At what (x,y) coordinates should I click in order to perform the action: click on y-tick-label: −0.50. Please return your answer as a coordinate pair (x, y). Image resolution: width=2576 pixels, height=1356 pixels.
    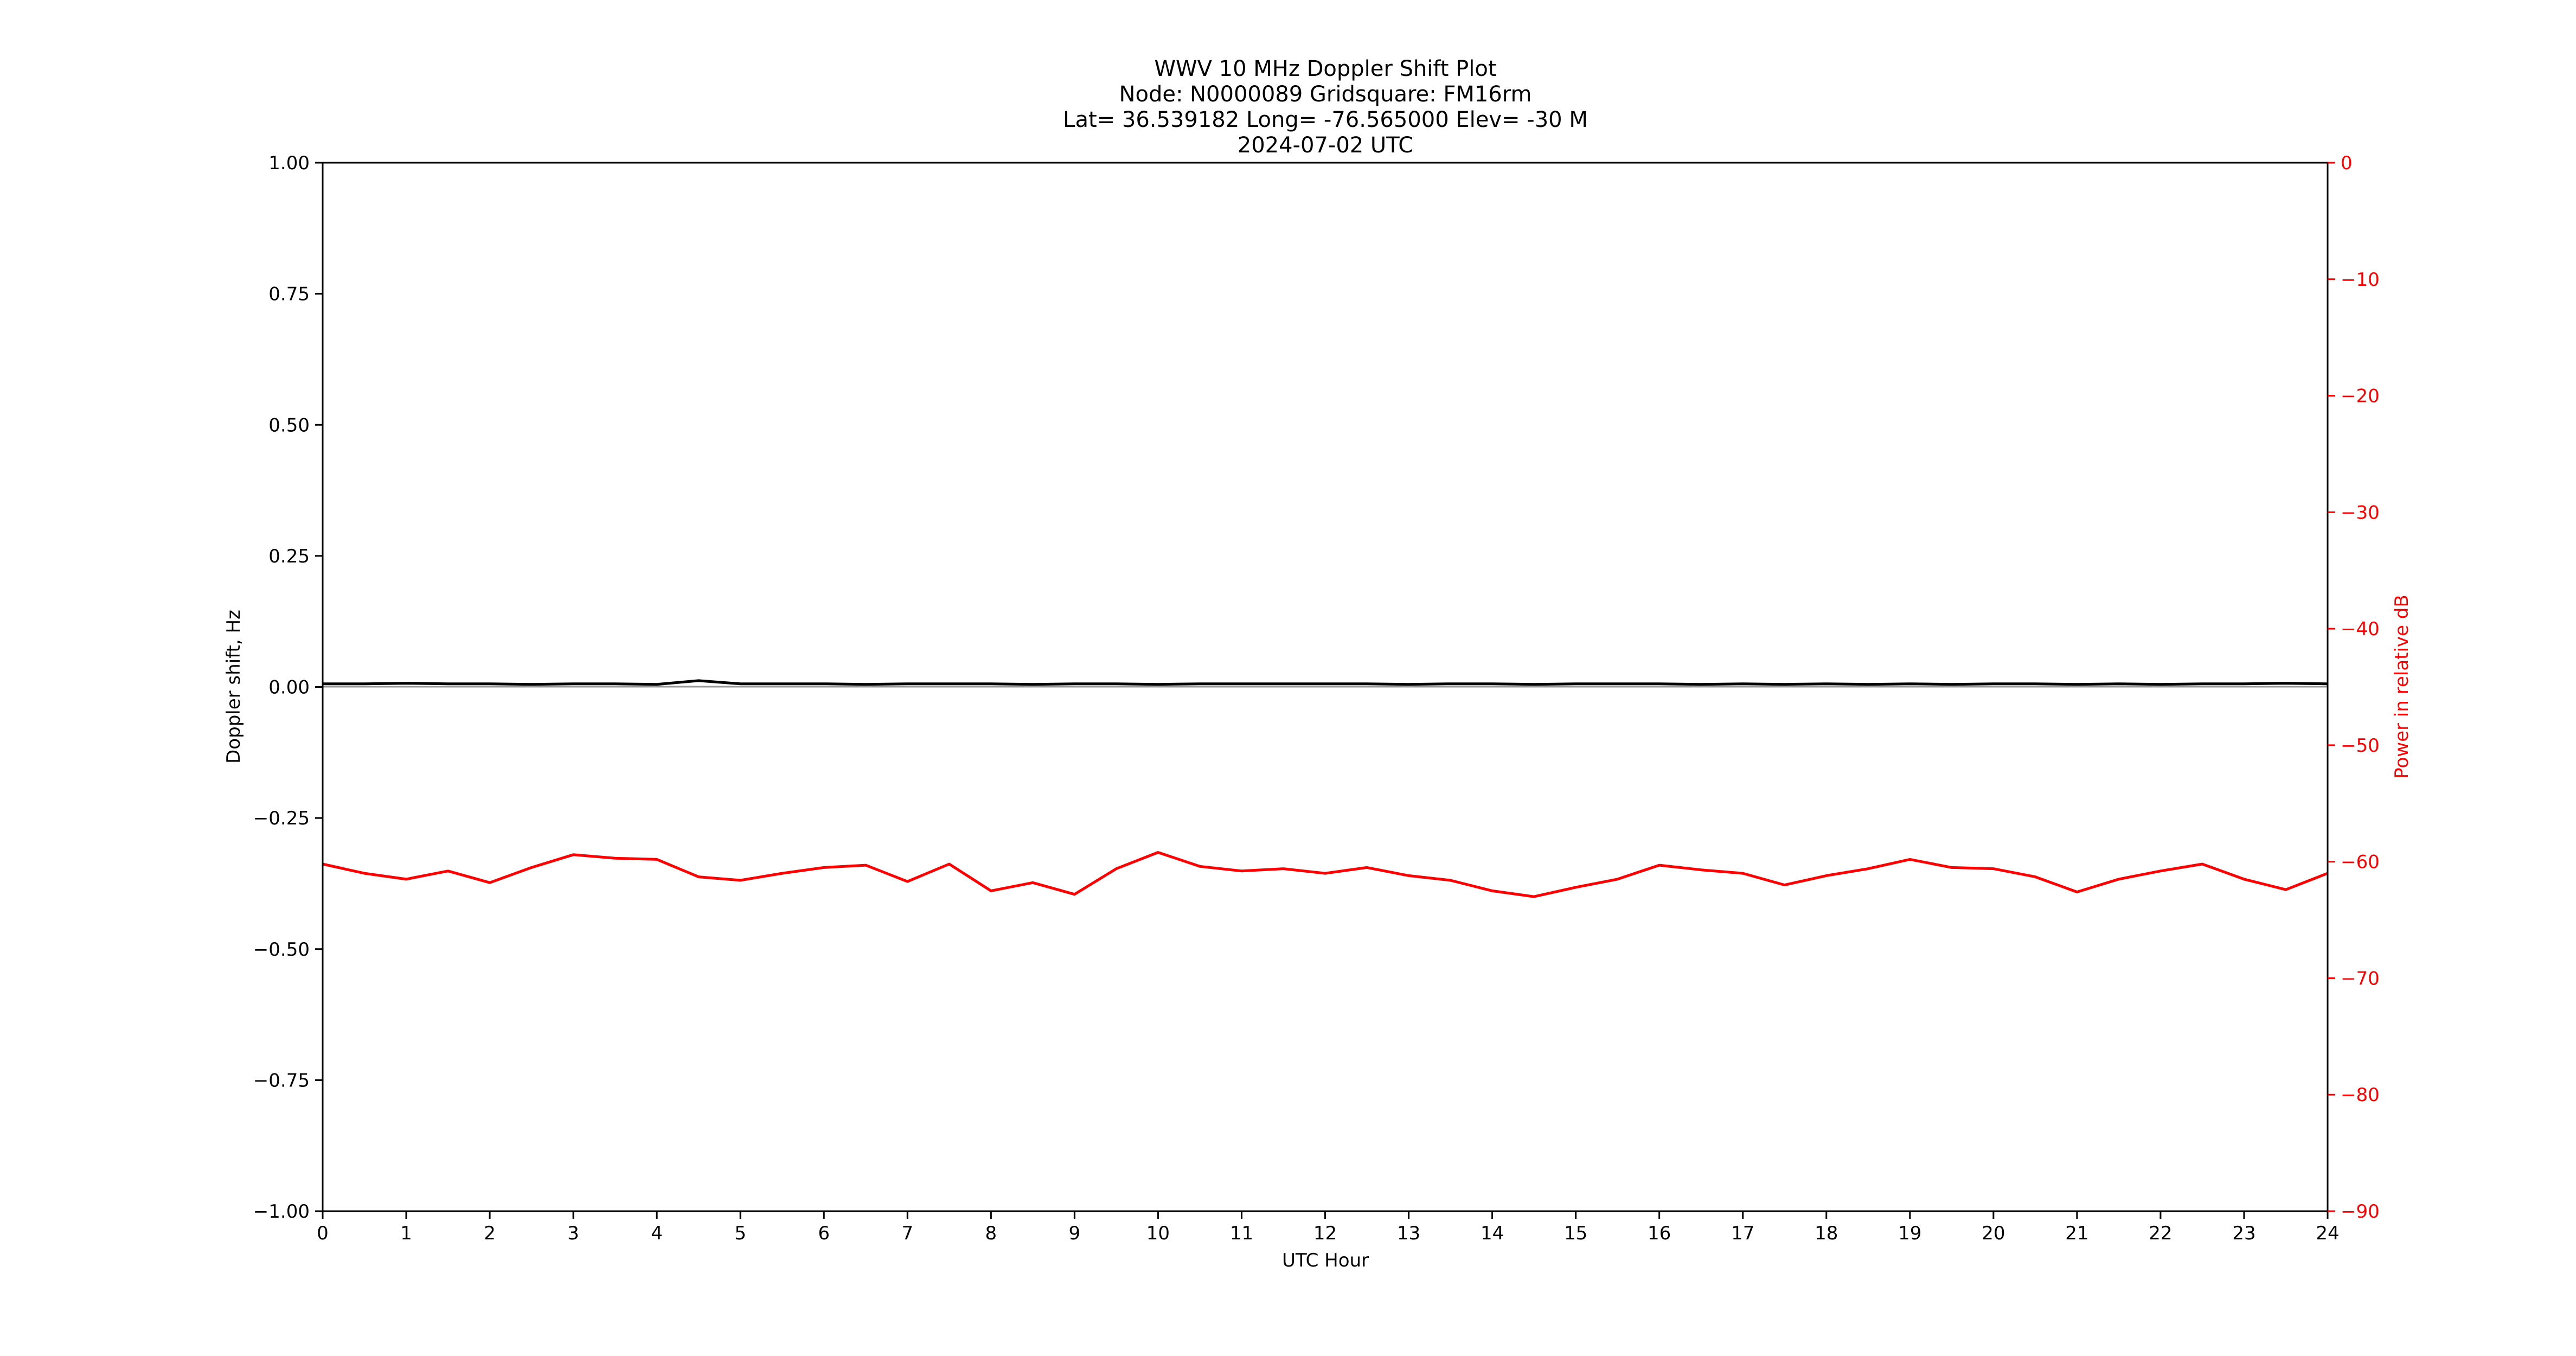
    Looking at the image, I should click on (281, 950).